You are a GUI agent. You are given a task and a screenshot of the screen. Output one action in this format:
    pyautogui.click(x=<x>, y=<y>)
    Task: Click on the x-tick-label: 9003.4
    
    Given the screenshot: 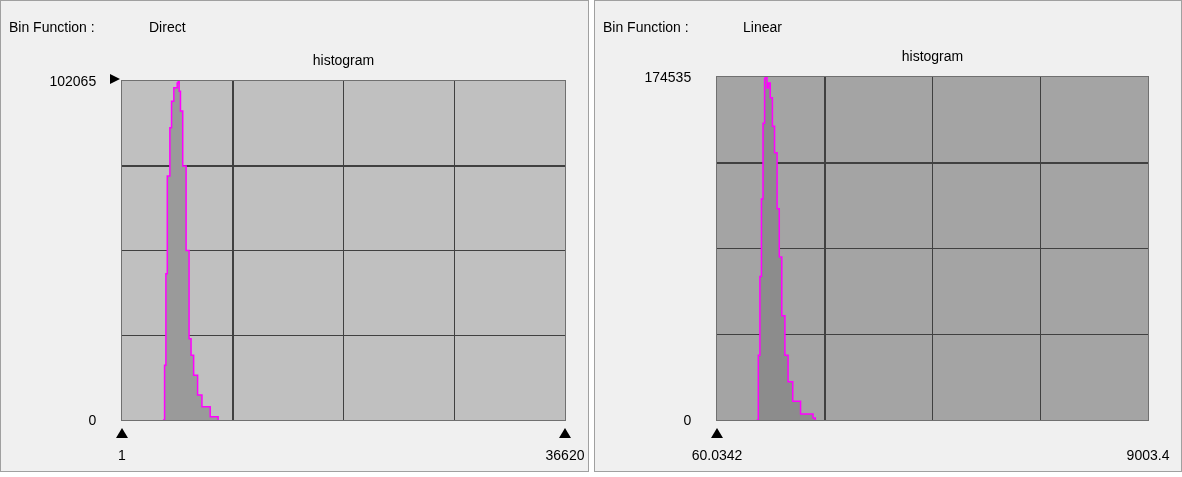 What is the action you would take?
    pyautogui.click(x=1148, y=454)
    